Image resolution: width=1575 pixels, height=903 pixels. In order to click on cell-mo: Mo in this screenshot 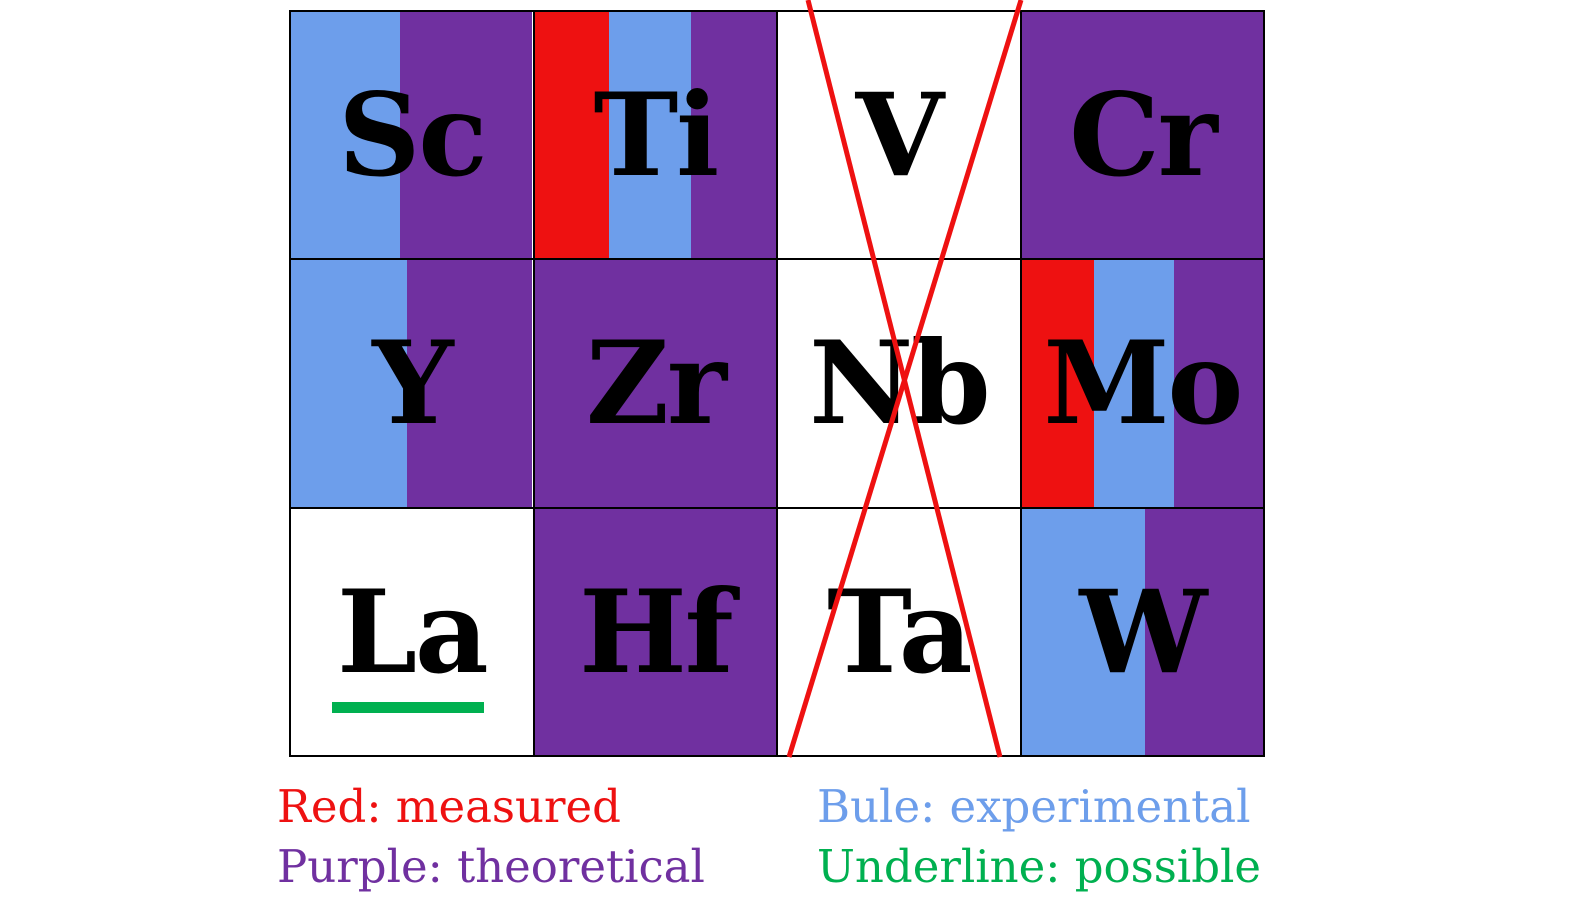, I will do `click(1142, 383)`.